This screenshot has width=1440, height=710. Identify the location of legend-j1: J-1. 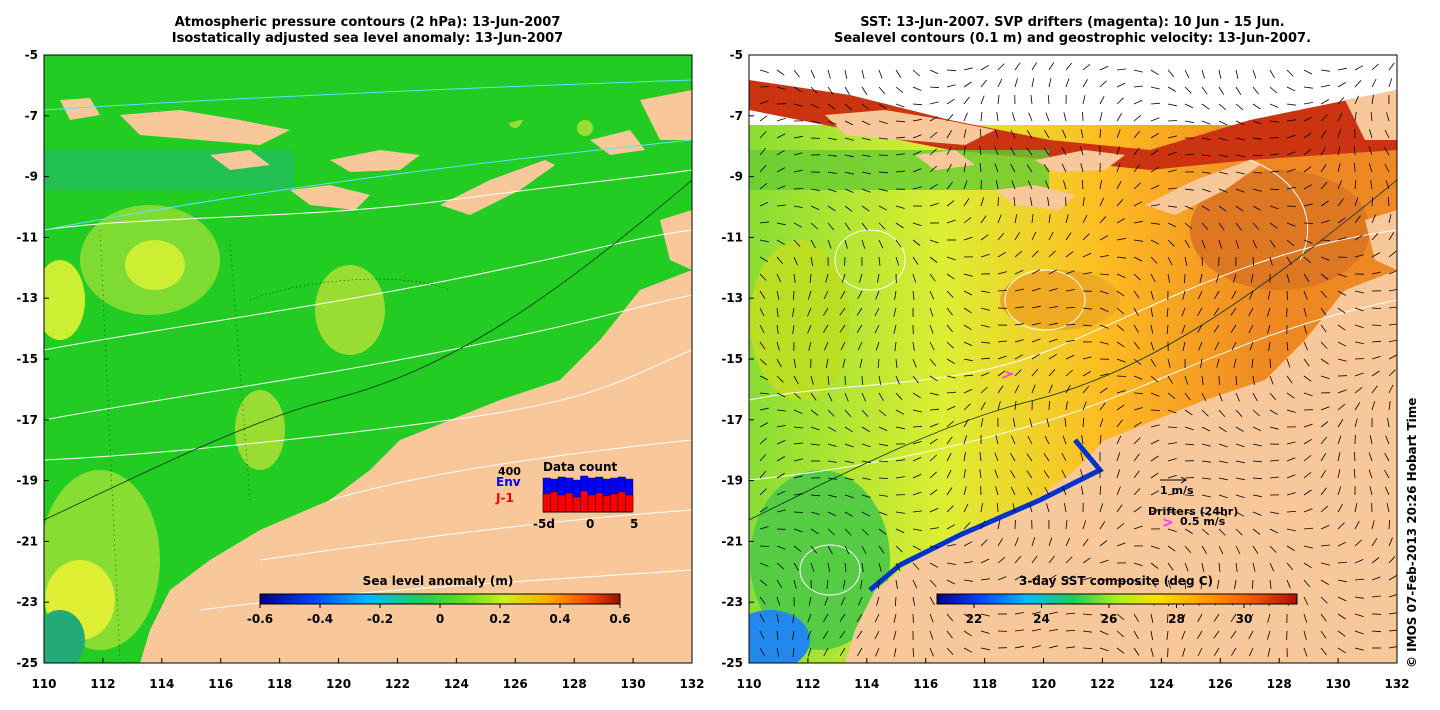
(504, 498).